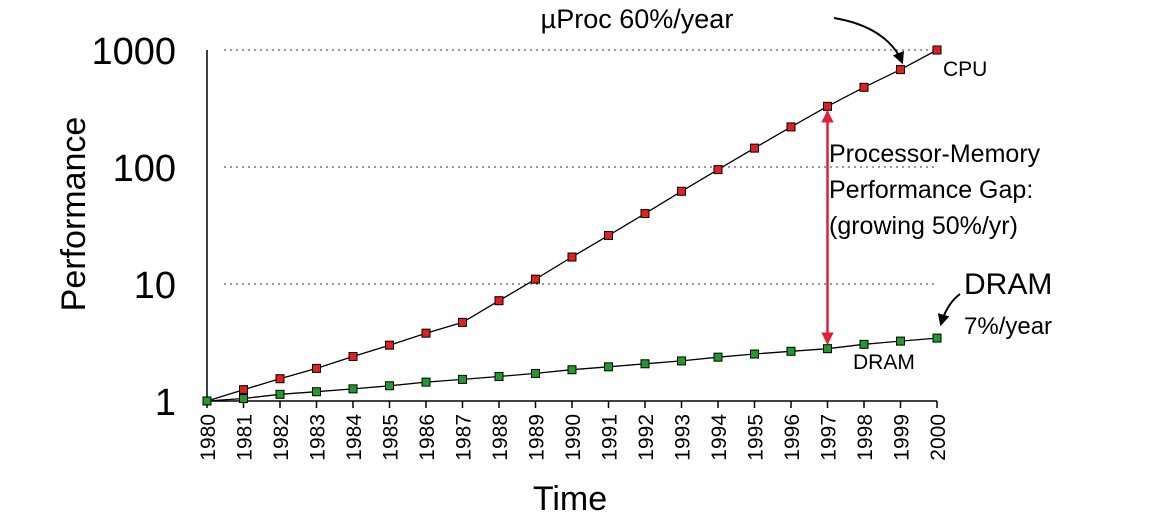 The width and height of the screenshot is (1163, 518). I want to click on x-tick-label: 1999, so click(902, 437).